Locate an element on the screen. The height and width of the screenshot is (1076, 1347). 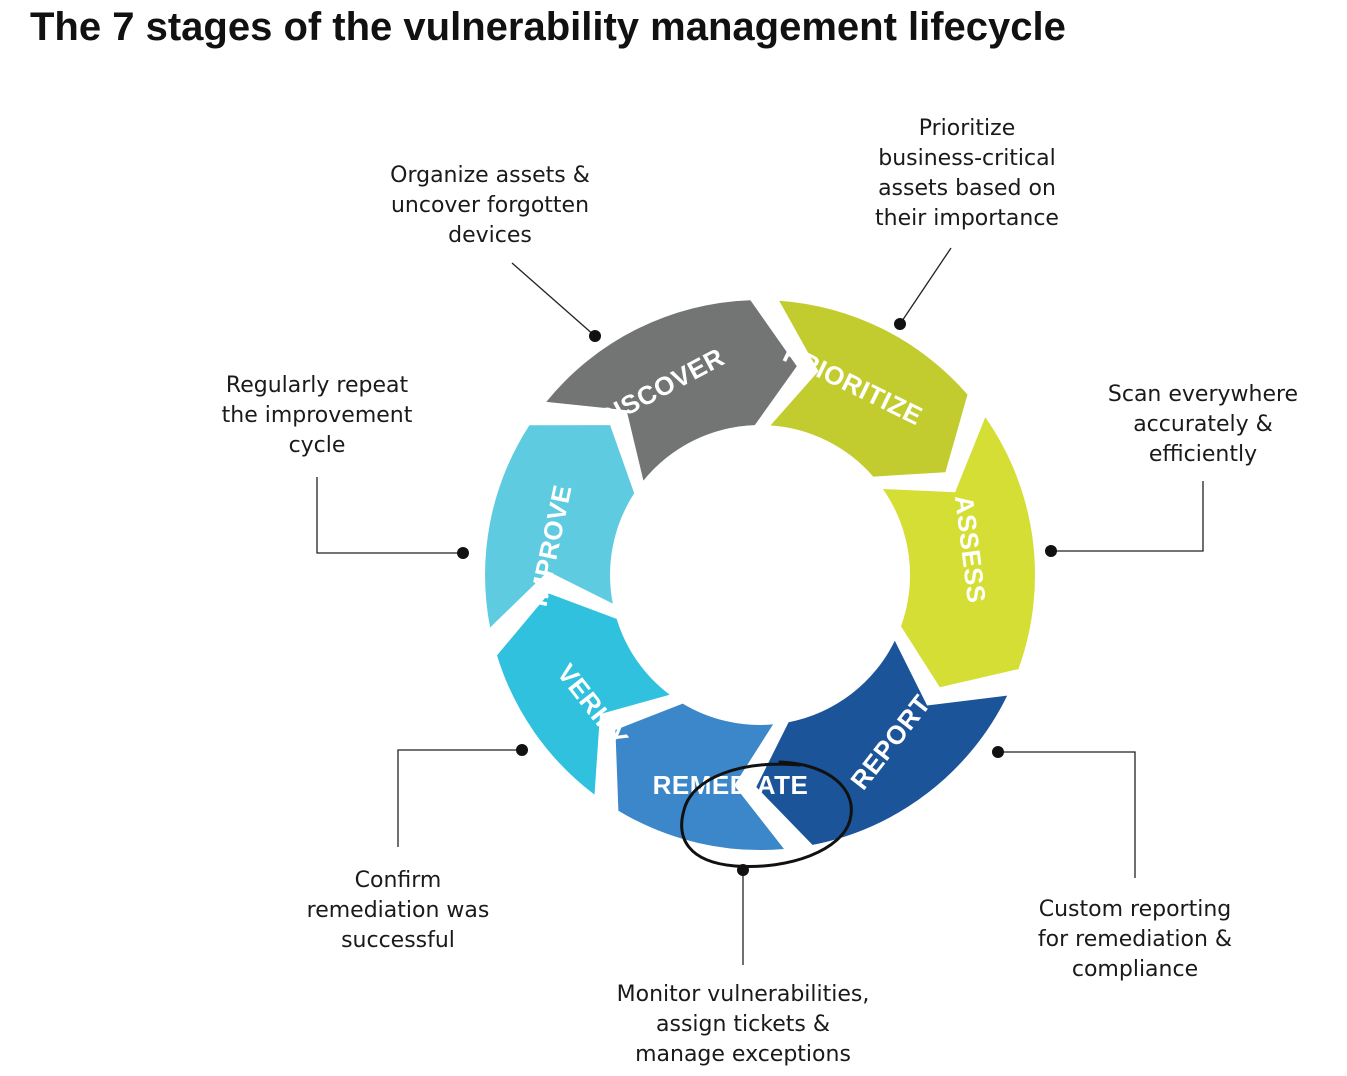
stage-segment-prioritize is located at coordinates (869, 388).